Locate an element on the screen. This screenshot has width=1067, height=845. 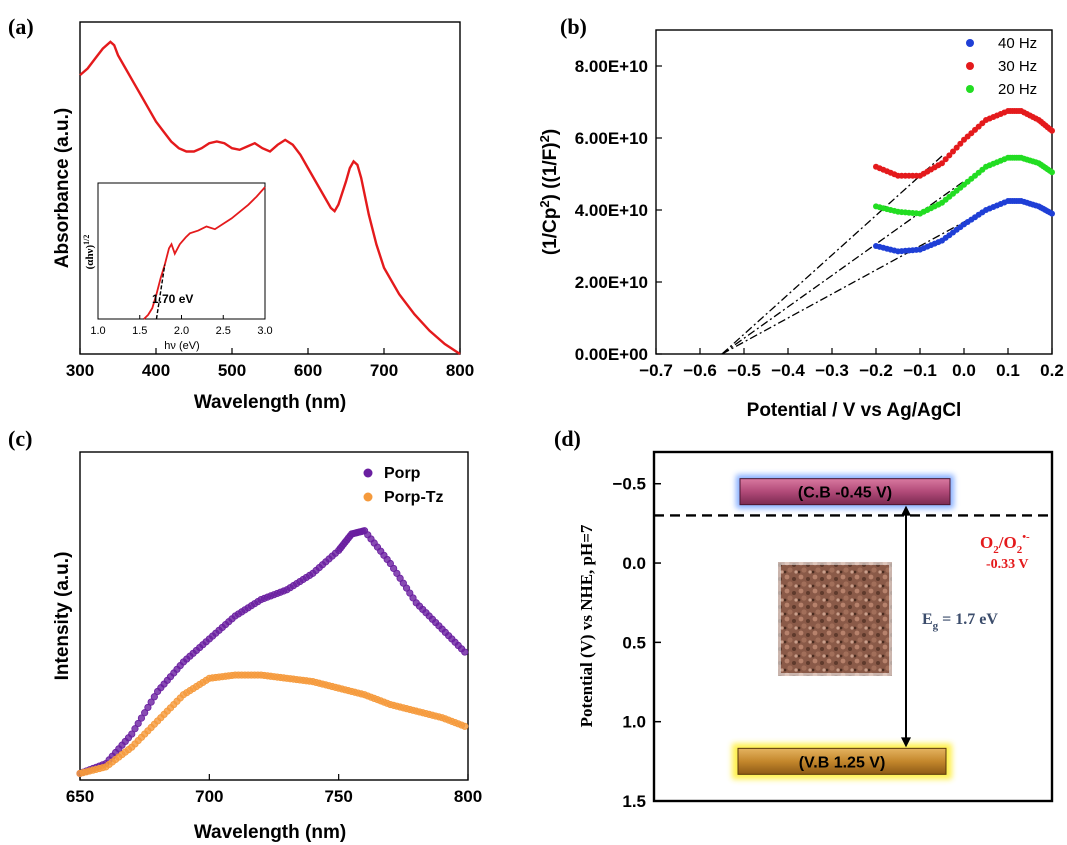
panel-b-y-label-part3: ) is located at coordinates (550, 132).